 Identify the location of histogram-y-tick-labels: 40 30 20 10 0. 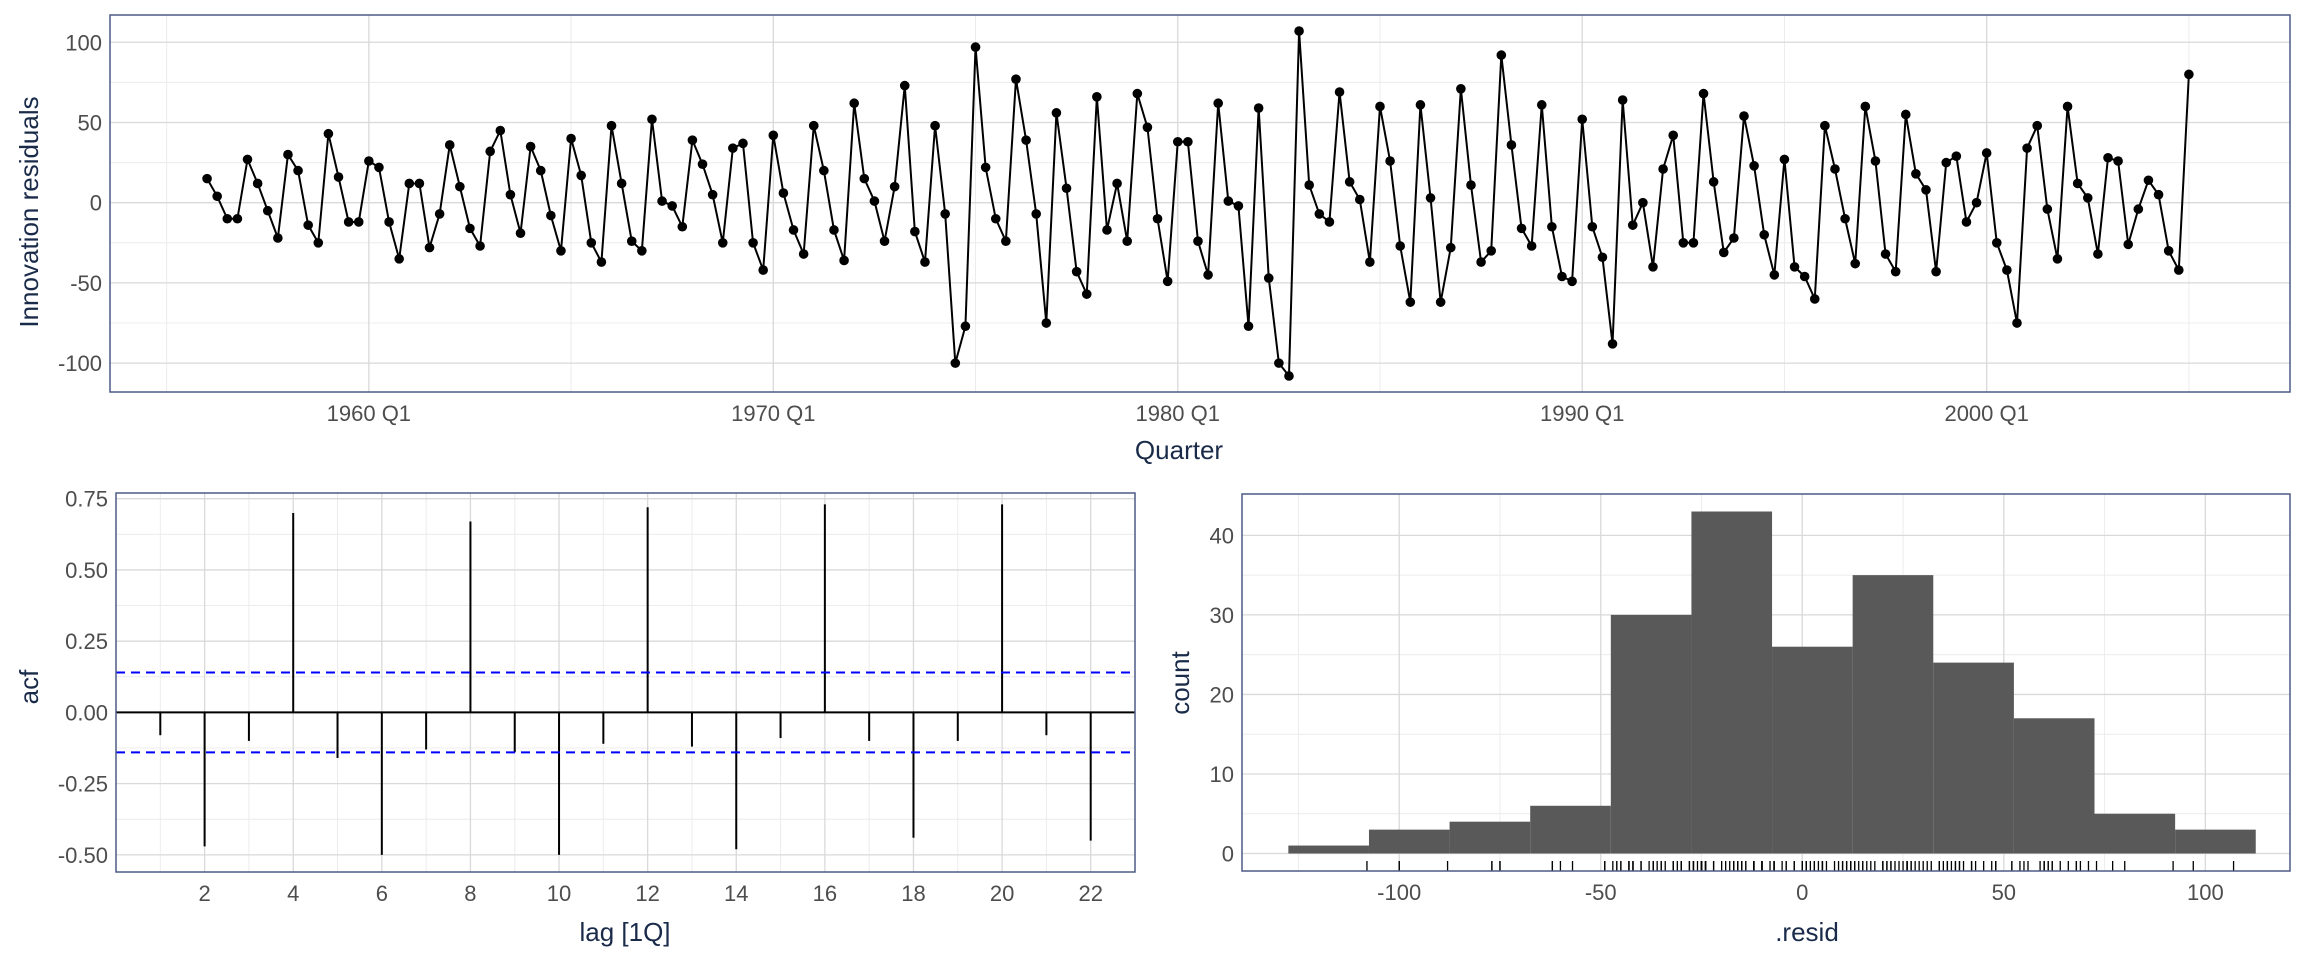
(1222, 694).